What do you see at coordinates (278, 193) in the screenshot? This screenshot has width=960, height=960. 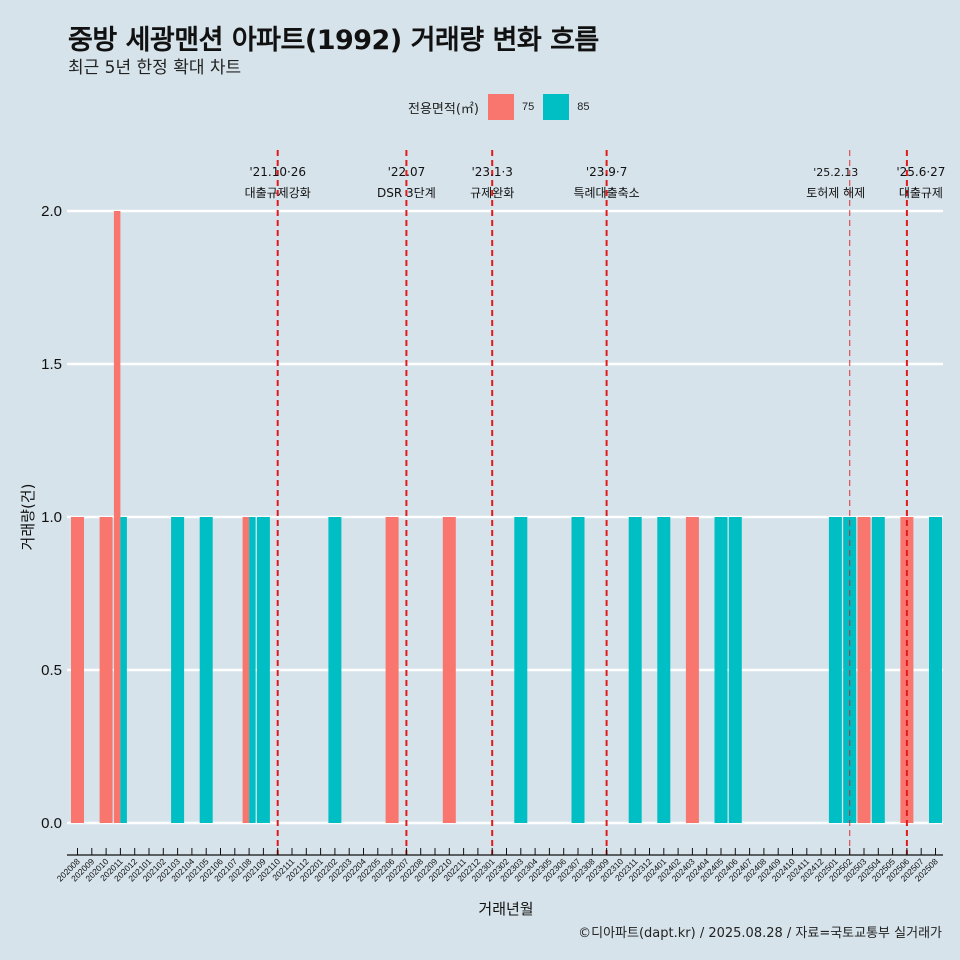 I see `event-label: 대출규제강화` at bounding box center [278, 193].